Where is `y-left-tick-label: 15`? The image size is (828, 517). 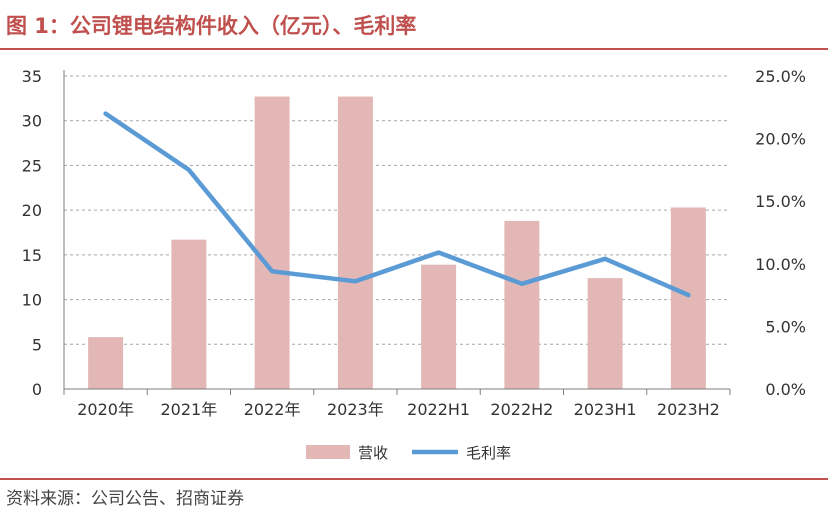
y-left-tick-label: 15 is located at coordinates (32, 255).